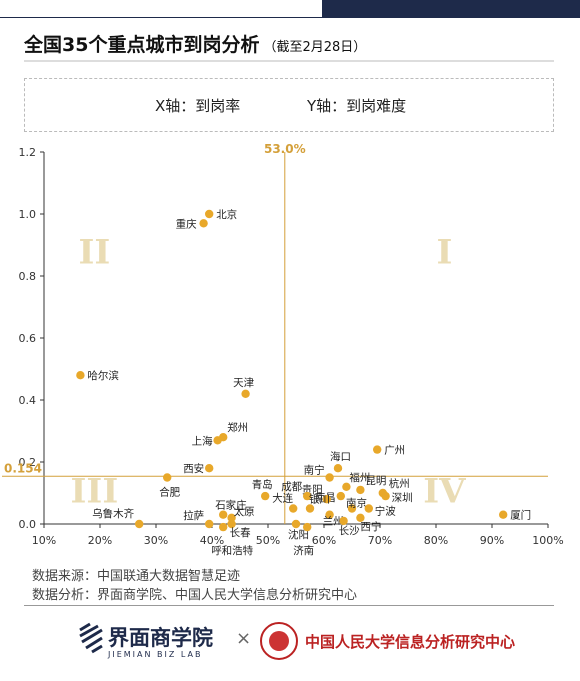 Image resolution: width=580 pixels, height=681 pixels. What do you see at coordinates (380, 540) in the screenshot?
I see `x-tick-label: 70%` at bounding box center [380, 540].